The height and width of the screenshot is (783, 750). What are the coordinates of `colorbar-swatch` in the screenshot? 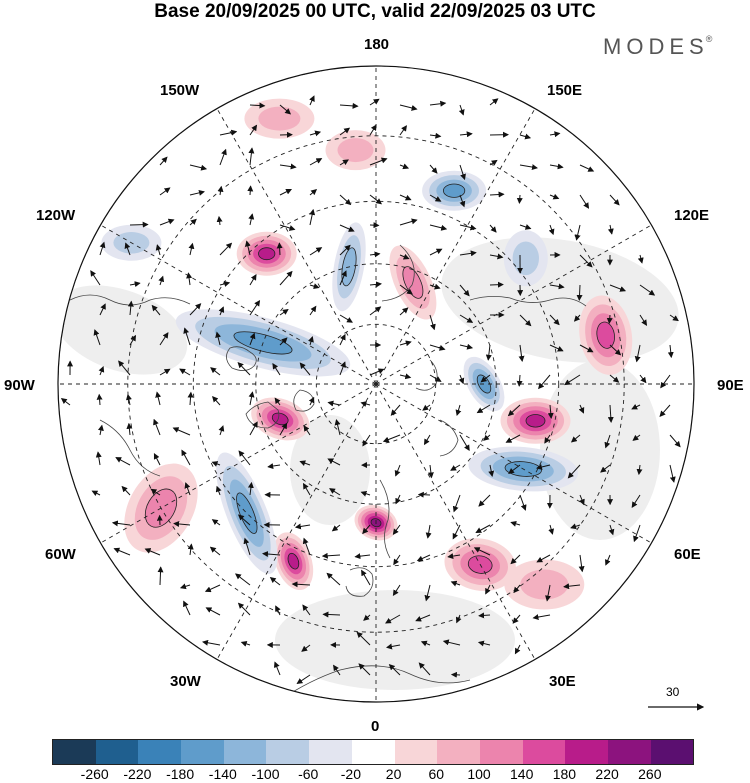 It's located at (501, 752).